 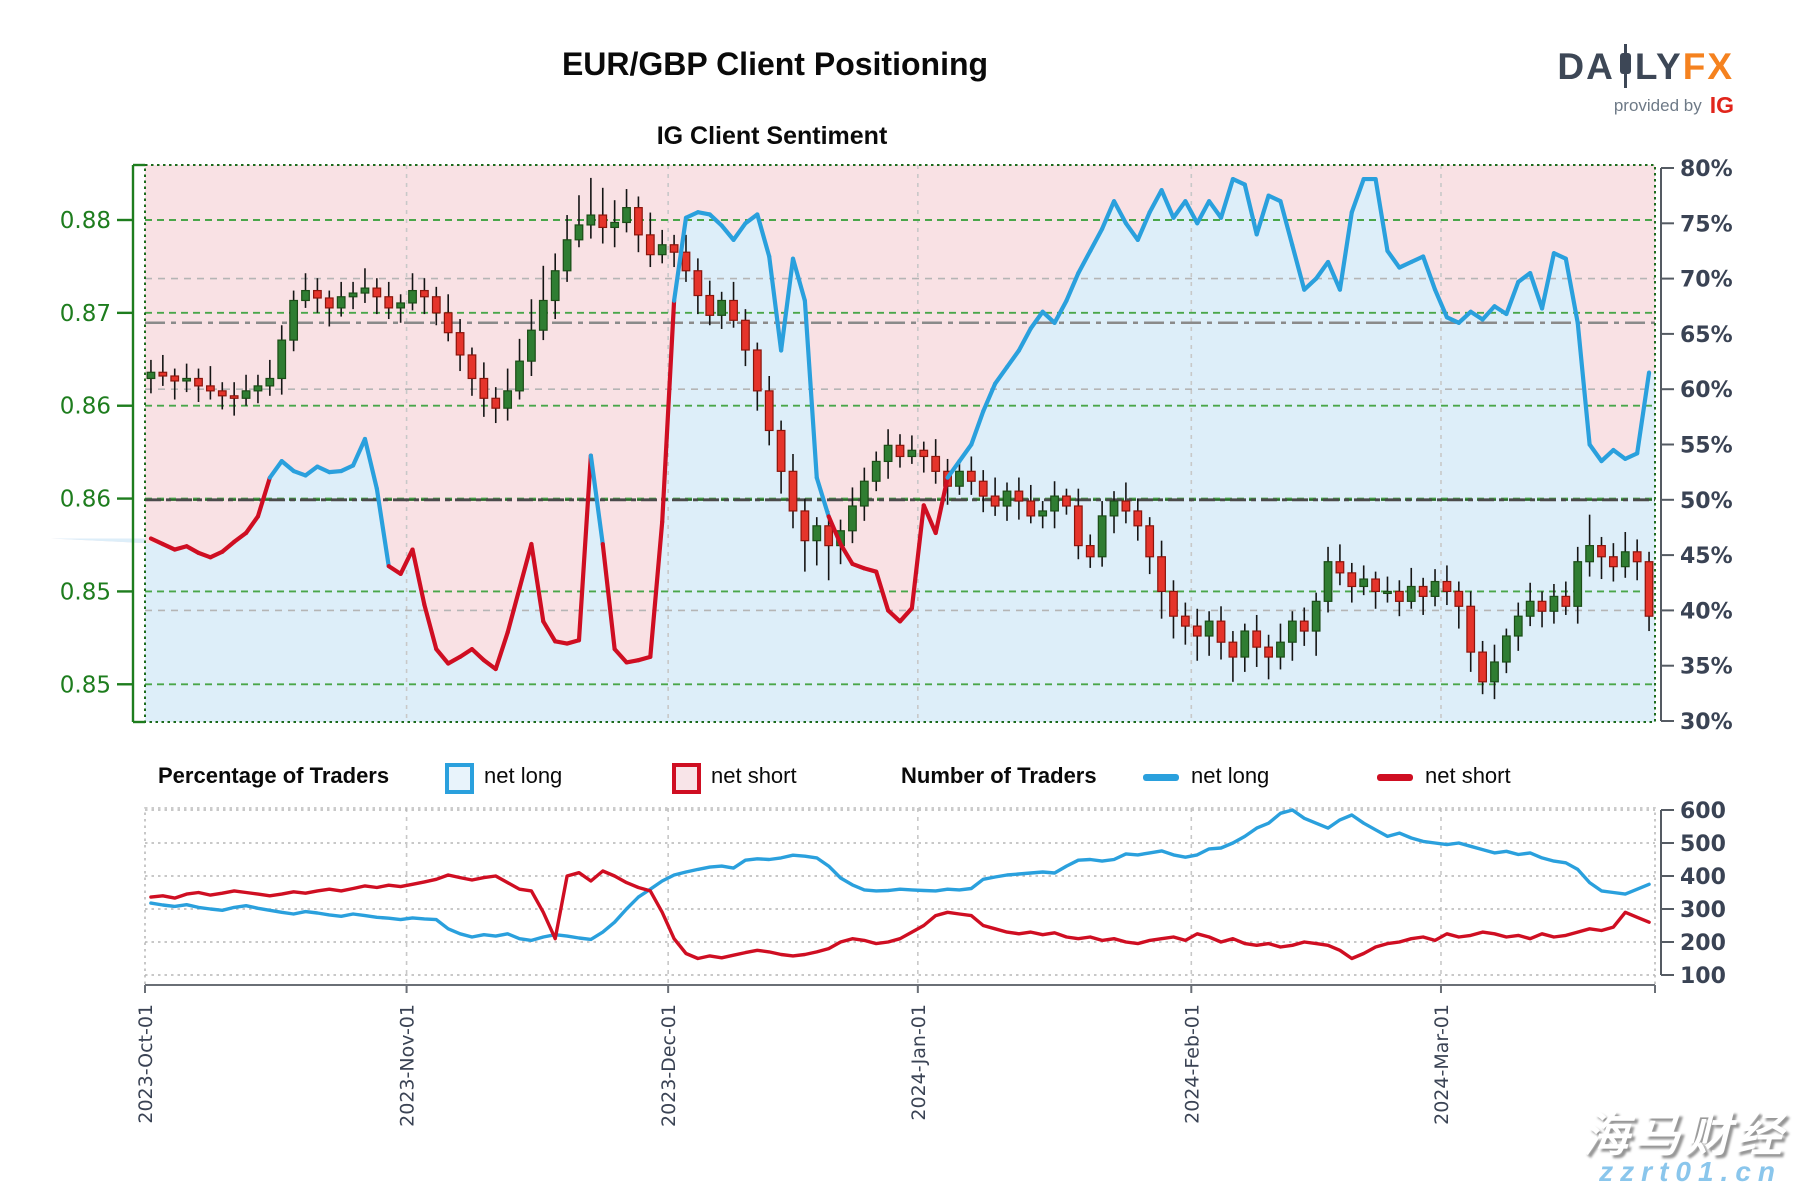 I want to click on net-long-line-icon, so click(x=1161, y=777).